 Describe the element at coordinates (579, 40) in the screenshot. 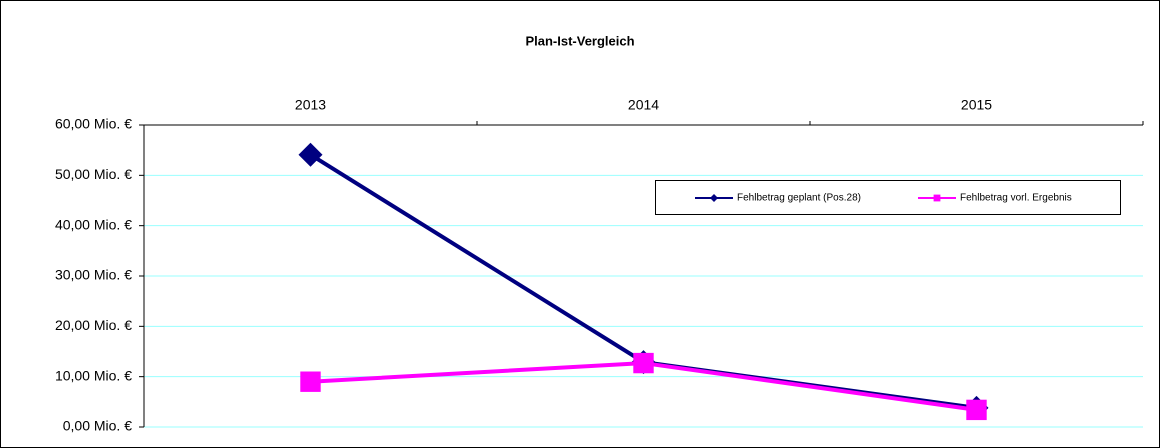

I see `chart-title: Plan-Ist-Vergleich` at that location.